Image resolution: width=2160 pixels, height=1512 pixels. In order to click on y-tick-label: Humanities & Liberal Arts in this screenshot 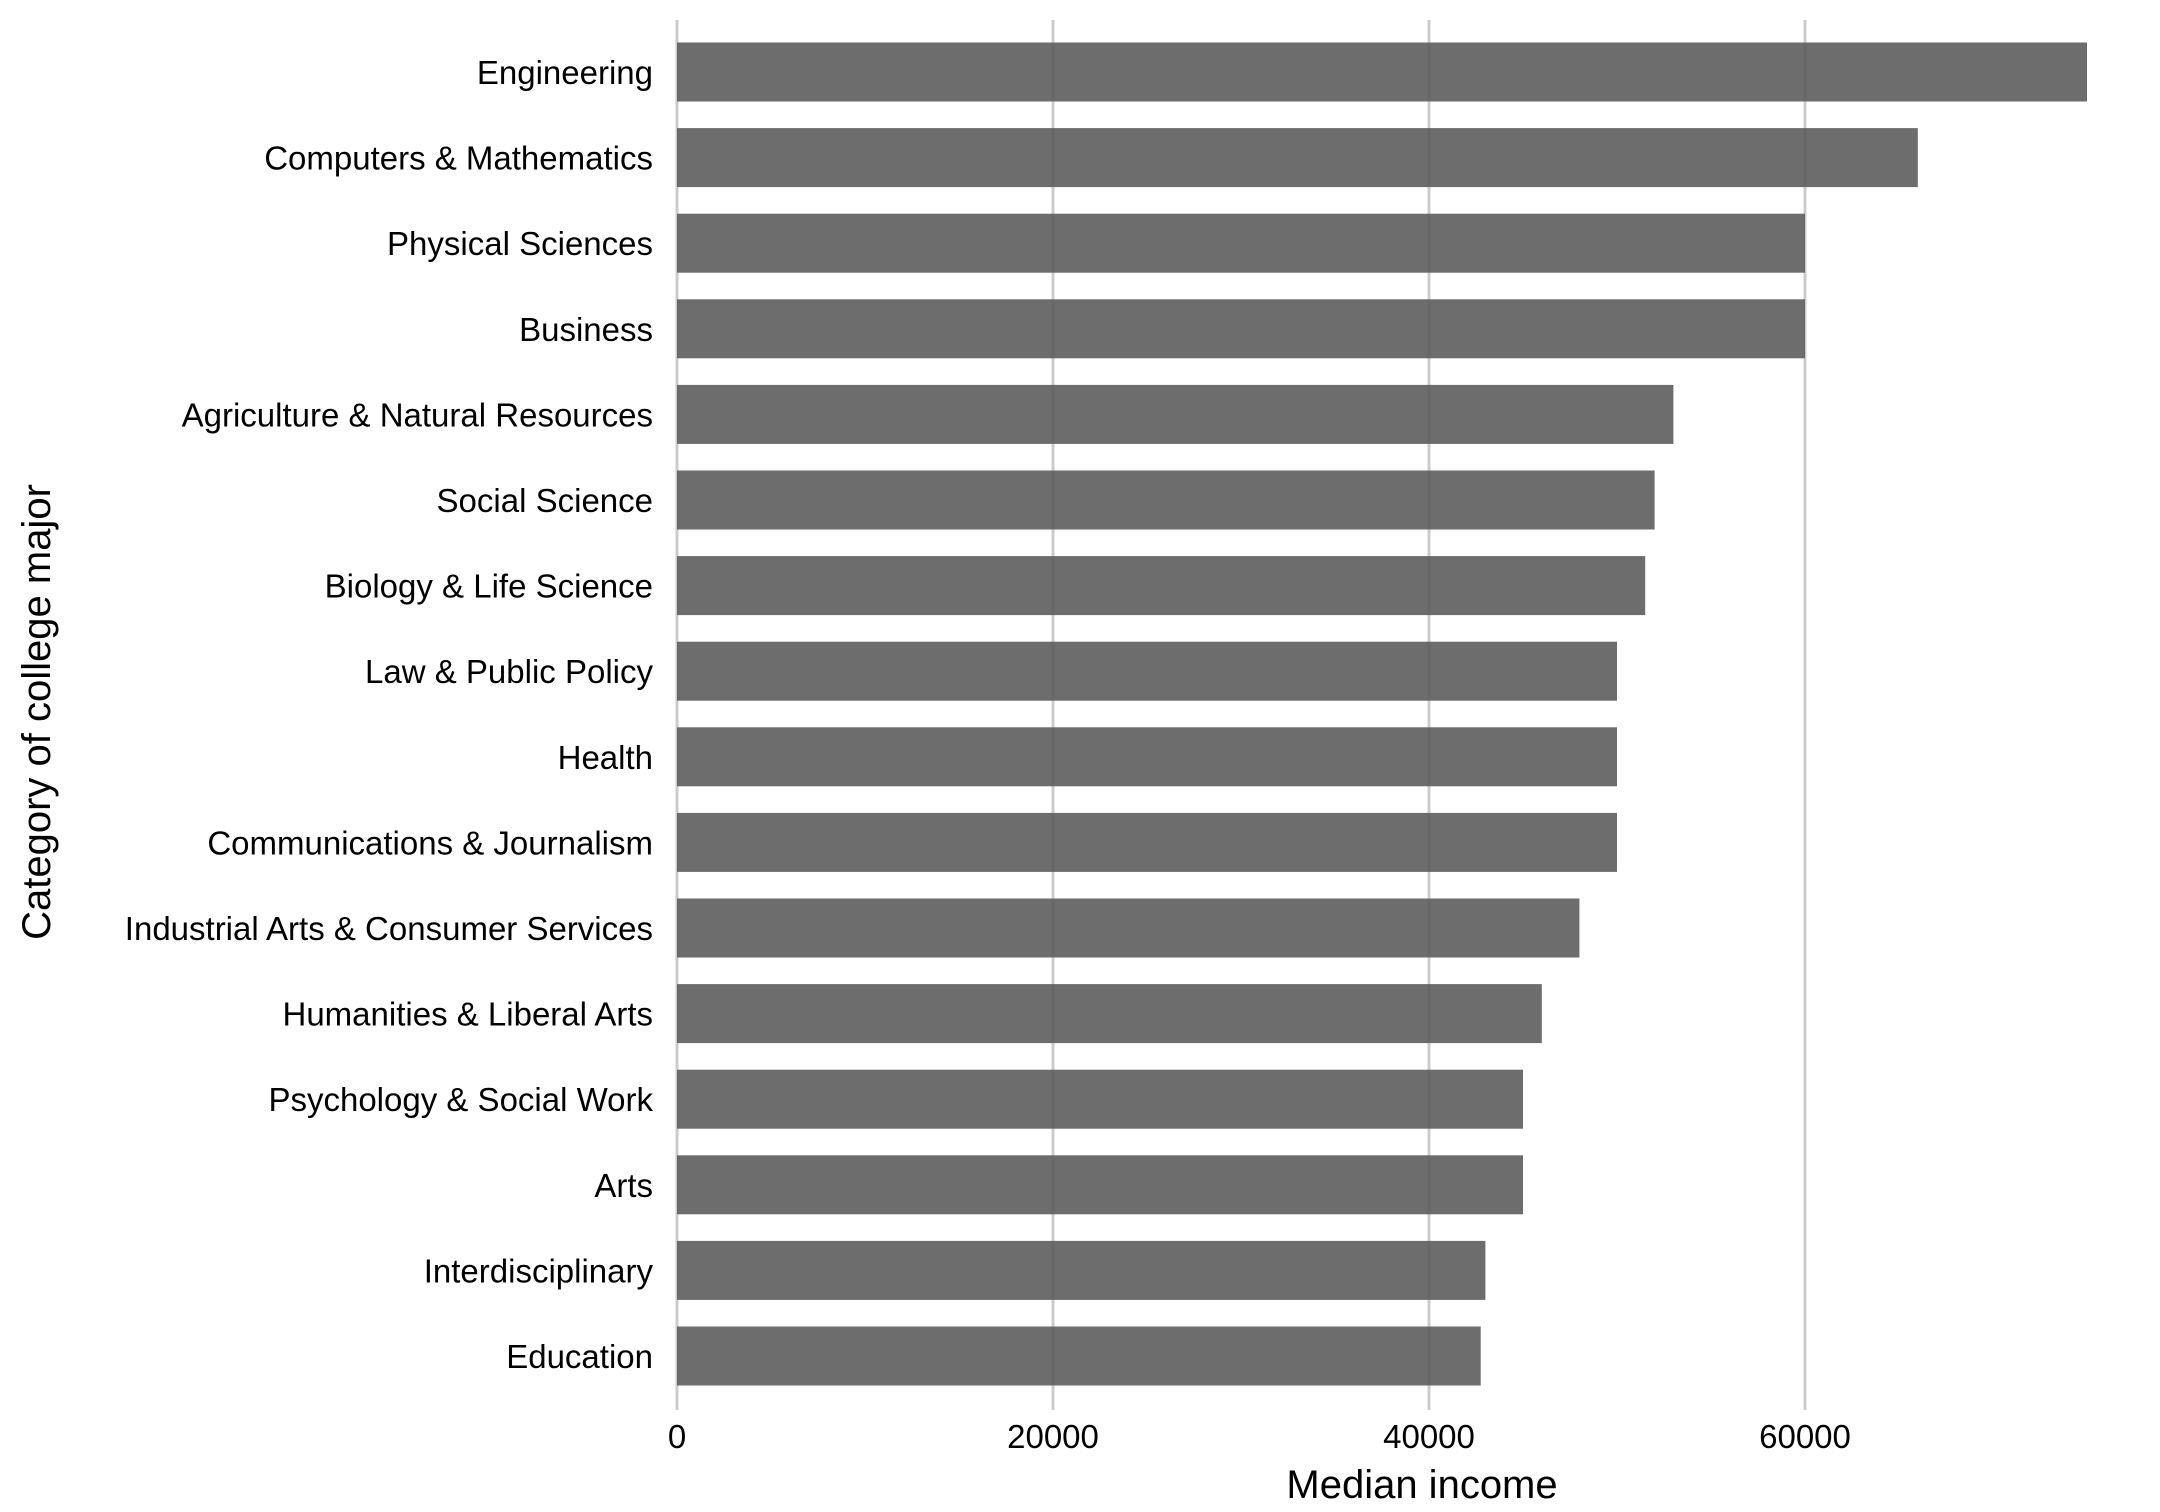, I will do `click(468, 1014)`.